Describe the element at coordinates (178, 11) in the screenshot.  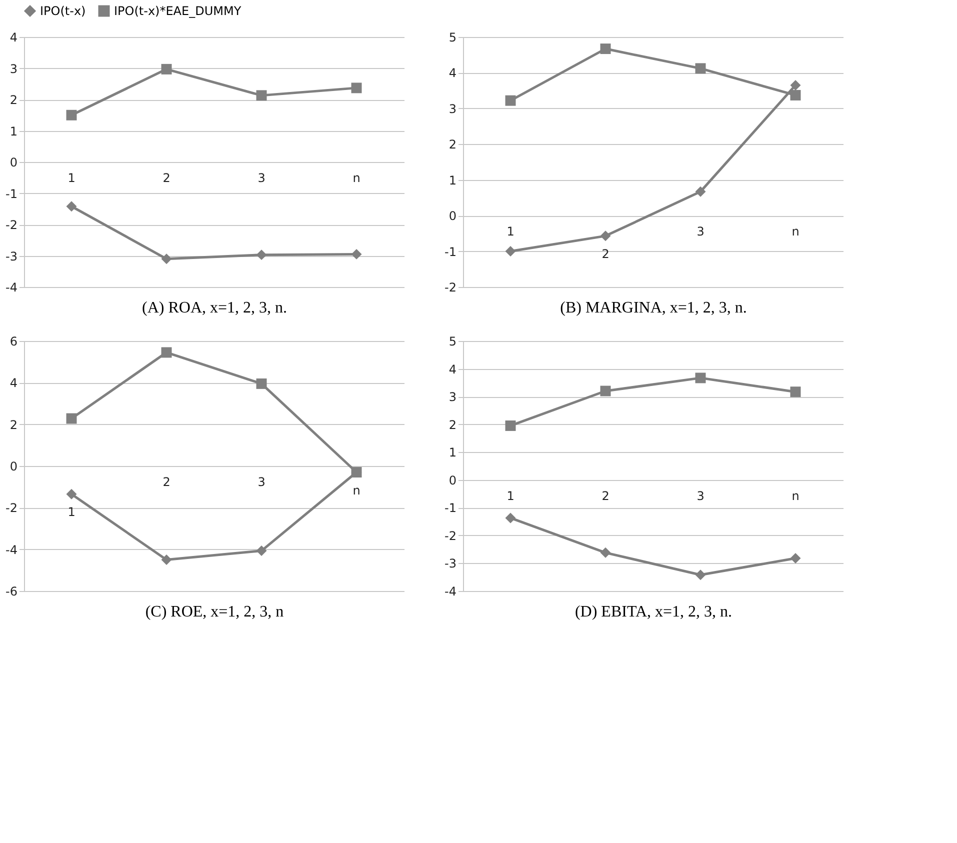
I see `legend-label: IPO(t-x)*EAE_DUMMY` at that location.